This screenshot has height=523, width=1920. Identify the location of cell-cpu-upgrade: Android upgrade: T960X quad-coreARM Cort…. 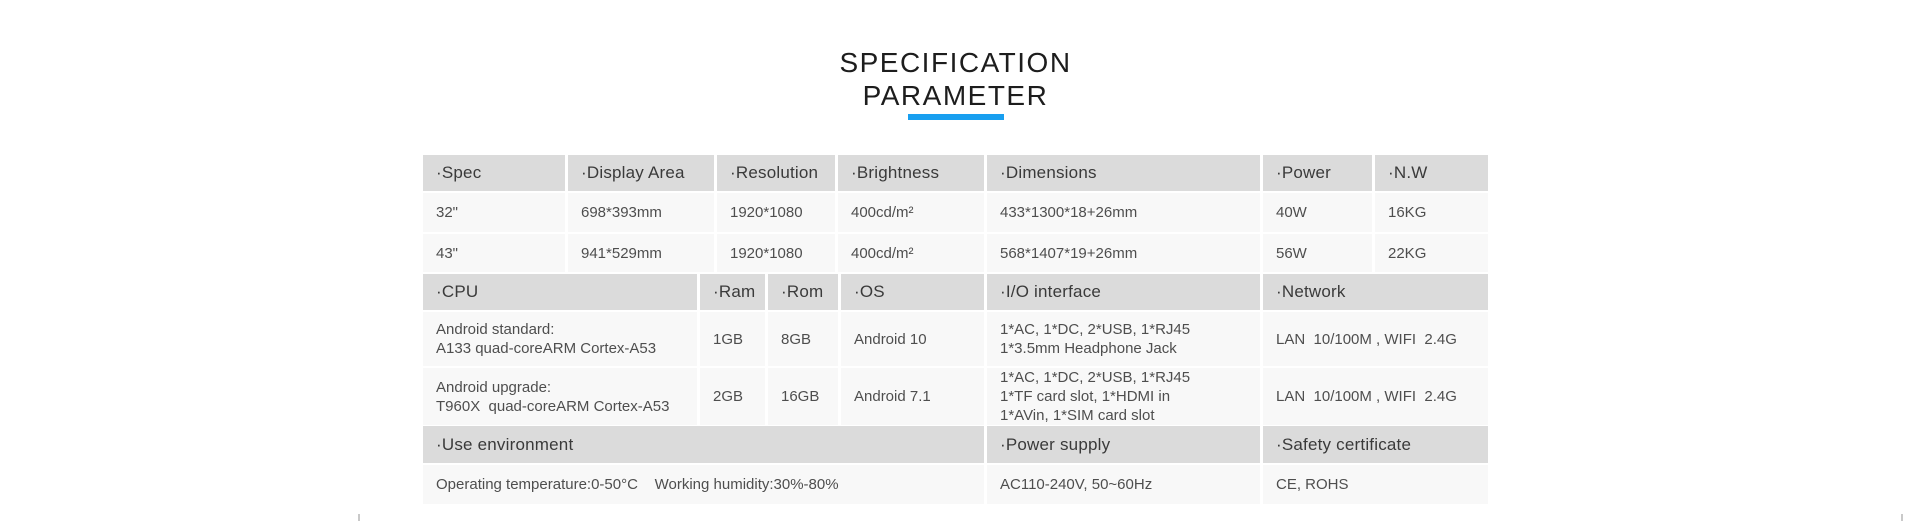
(560, 396).